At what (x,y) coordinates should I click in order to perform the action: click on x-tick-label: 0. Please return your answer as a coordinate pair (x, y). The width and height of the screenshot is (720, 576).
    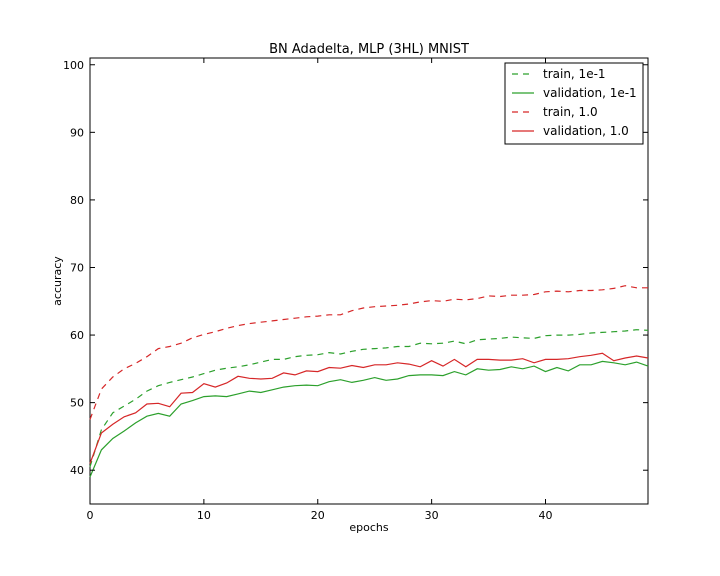
    Looking at the image, I should click on (90, 515).